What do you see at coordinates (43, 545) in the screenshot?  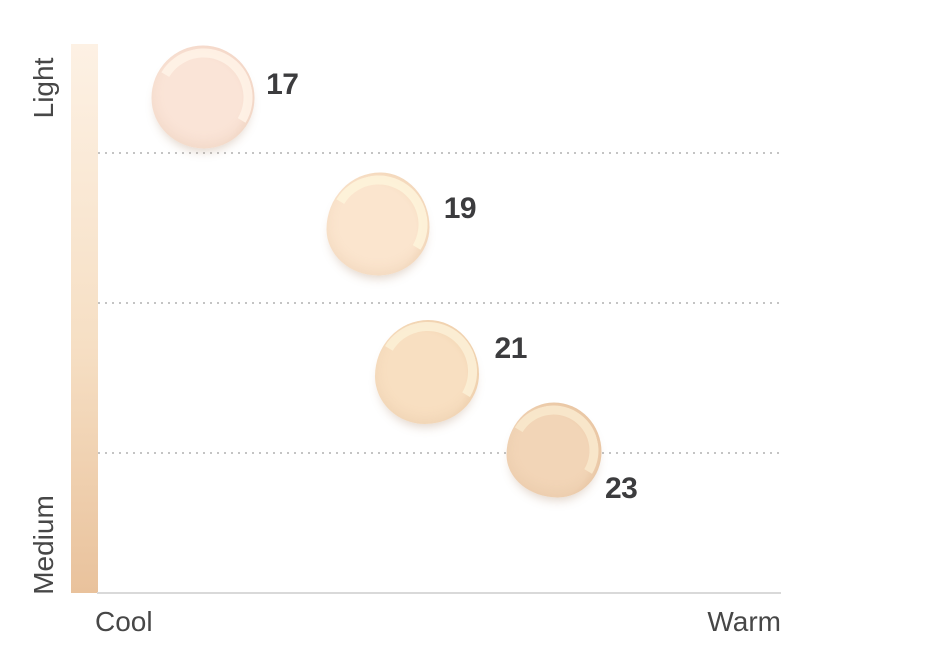 I see `y-axis-label-medium: Medium` at bounding box center [43, 545].